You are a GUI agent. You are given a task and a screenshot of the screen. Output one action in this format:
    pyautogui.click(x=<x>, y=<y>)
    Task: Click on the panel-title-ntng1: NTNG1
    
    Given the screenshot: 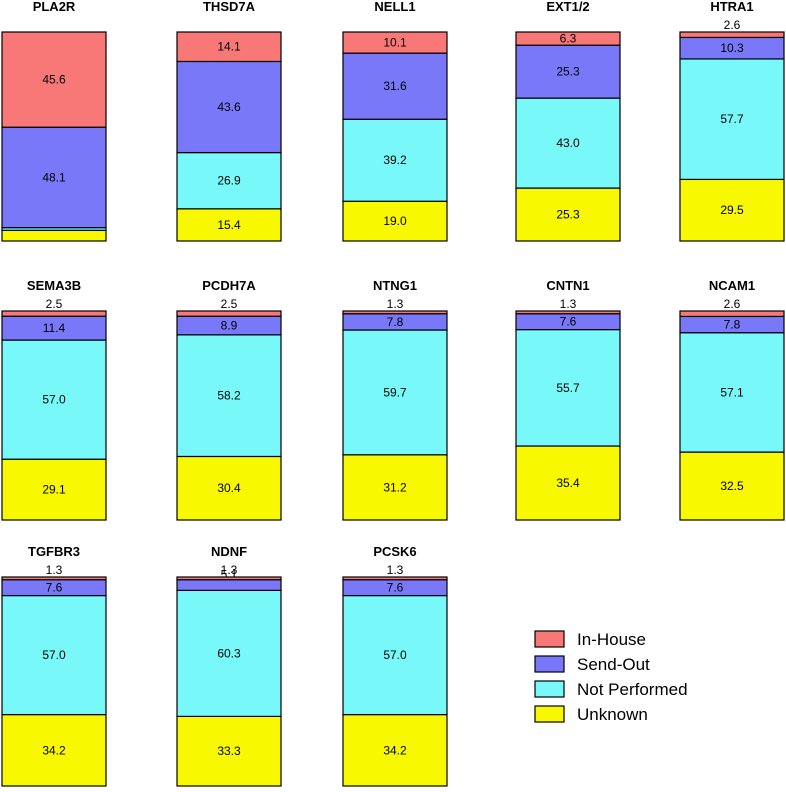 What is the action you would take?
    pyautogui.click(x=395, y=285)
    